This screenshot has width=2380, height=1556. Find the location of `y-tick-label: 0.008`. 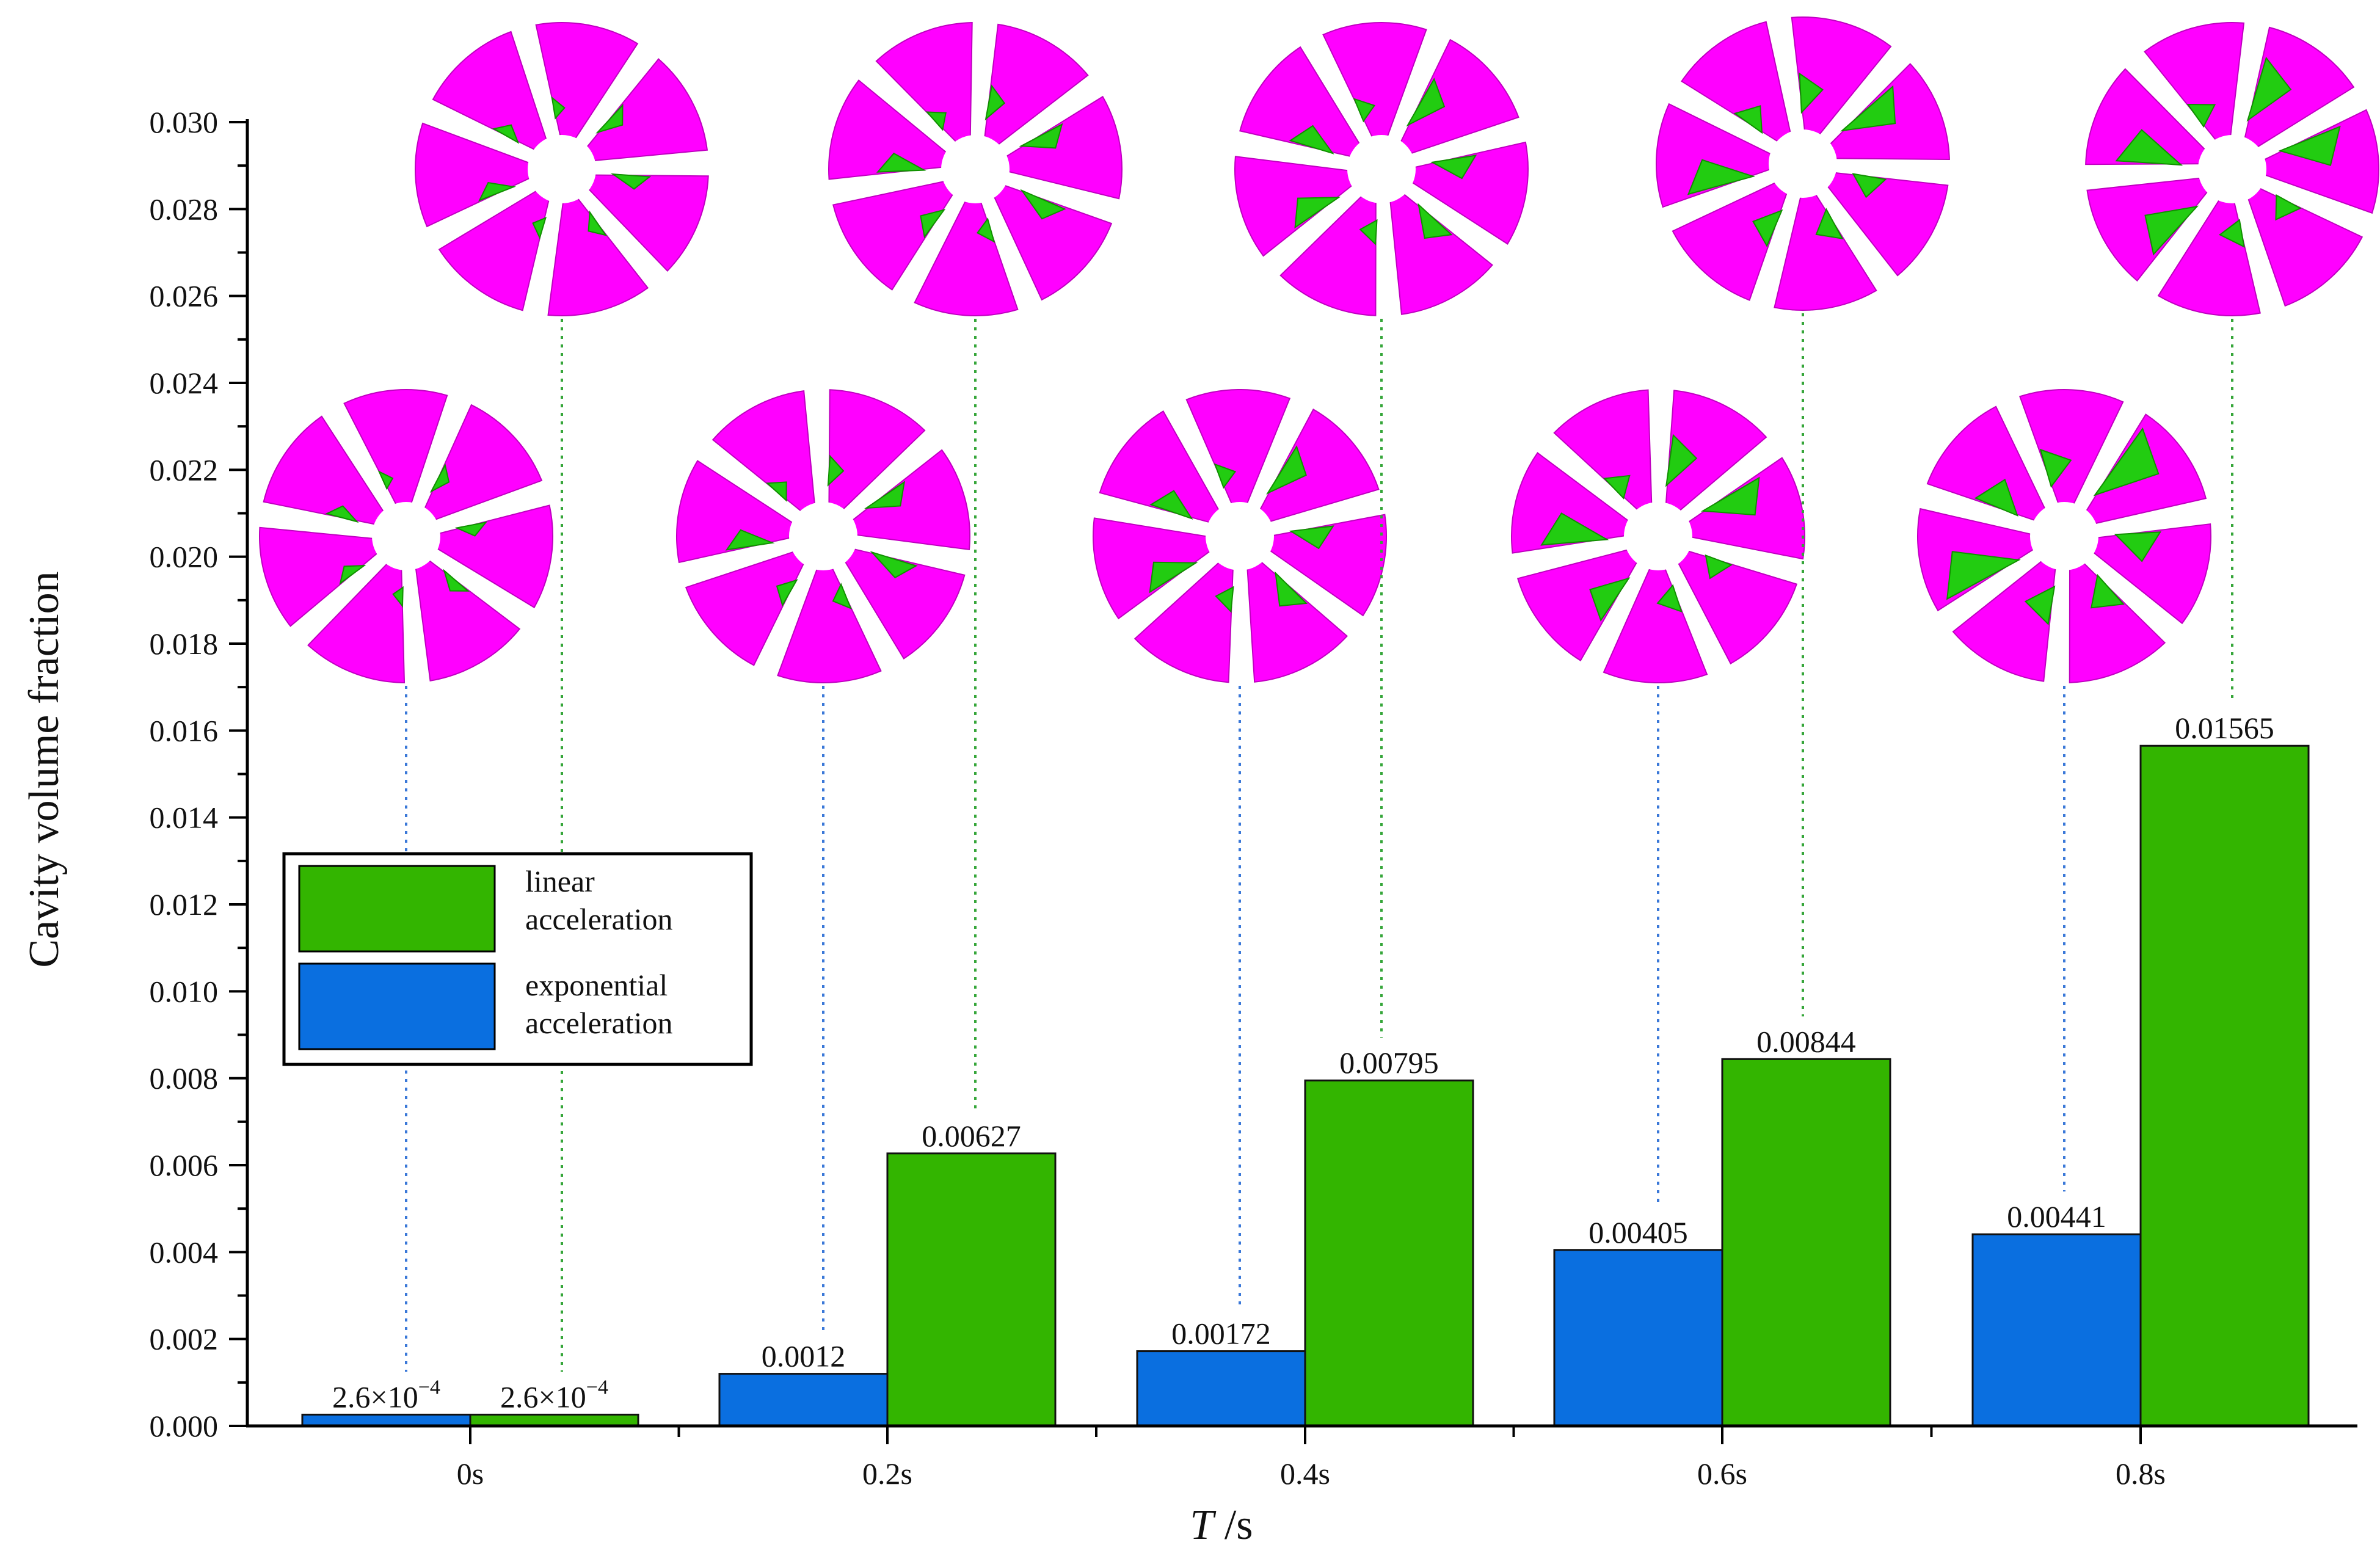

y-tick-label: 0.008 is located at coordinates (184, 1078).